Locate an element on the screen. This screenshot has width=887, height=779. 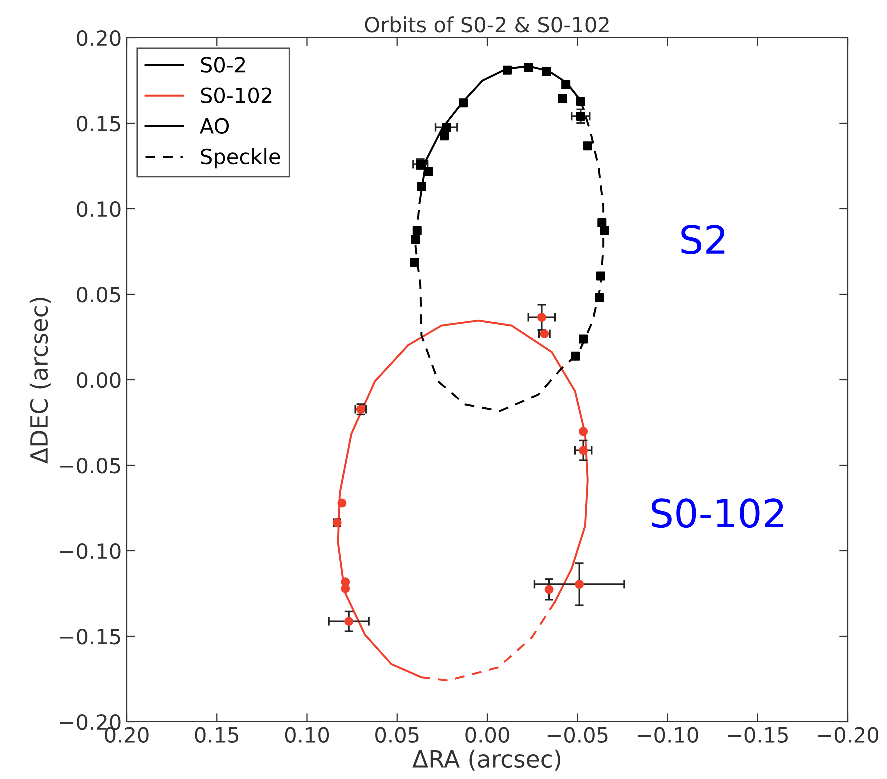
y-tick-label: 0.05 is located at coordinates (98, 294).